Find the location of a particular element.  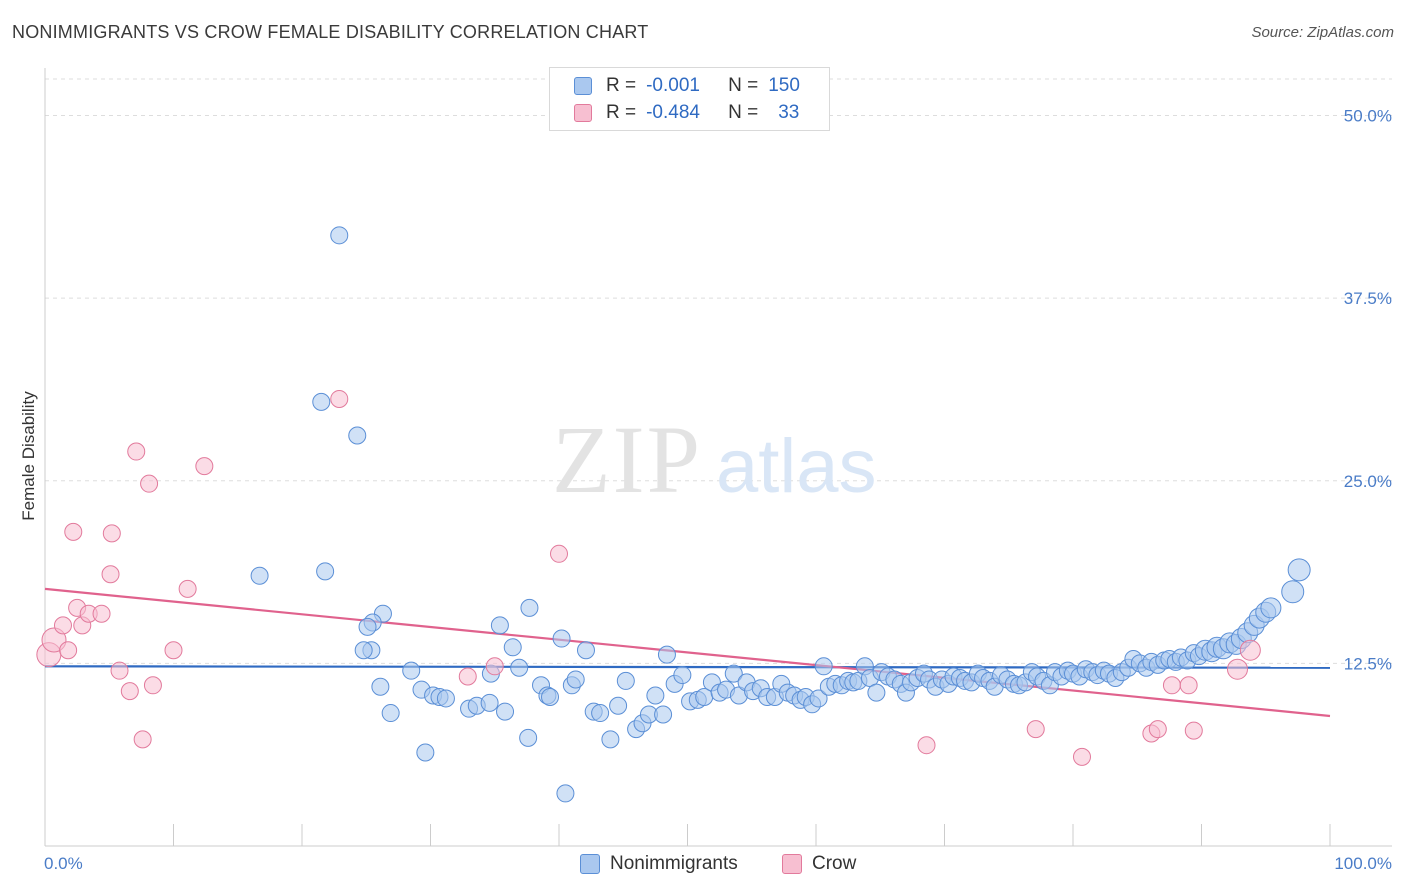

bottom-legend-label: Crow is located at coordinates (834, 863).